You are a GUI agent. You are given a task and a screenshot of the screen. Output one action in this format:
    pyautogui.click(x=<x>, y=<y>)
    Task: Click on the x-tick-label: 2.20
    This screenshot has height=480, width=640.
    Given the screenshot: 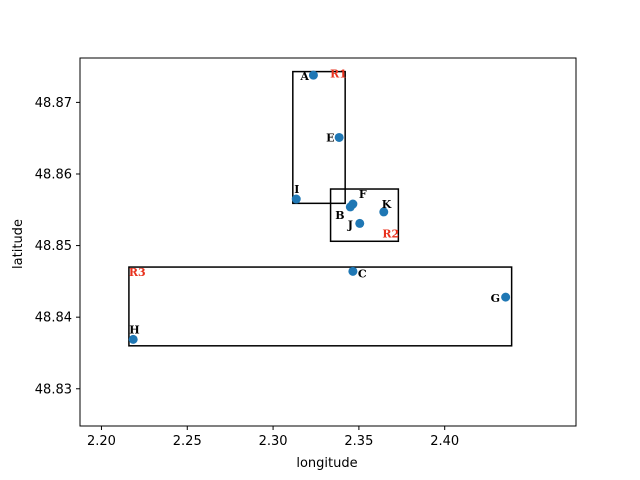 What is the action you would take?
    pyautogui.click(x=101, y=441)
    